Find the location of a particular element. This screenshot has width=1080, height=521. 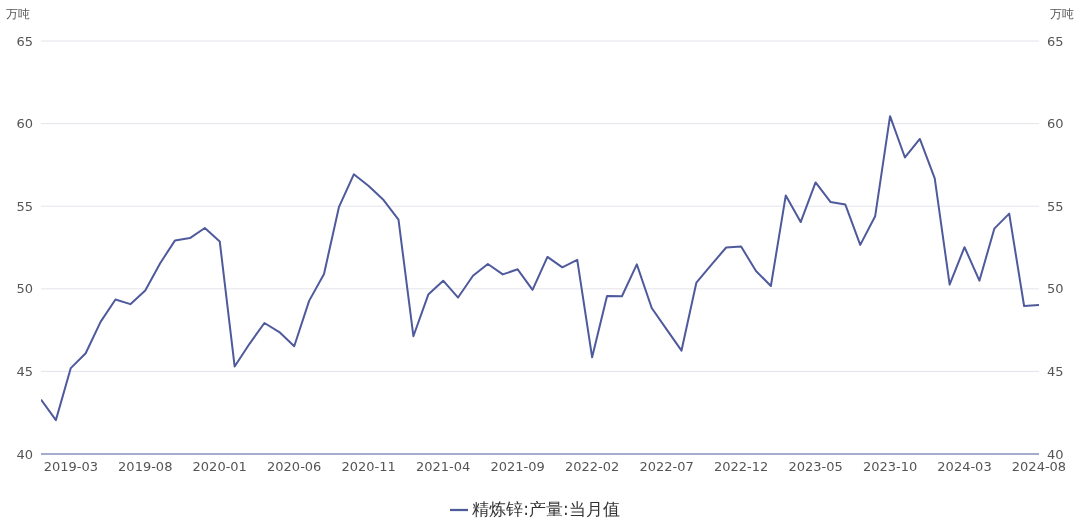

y-tick-label: 40 is located at coordinates (24, 454).